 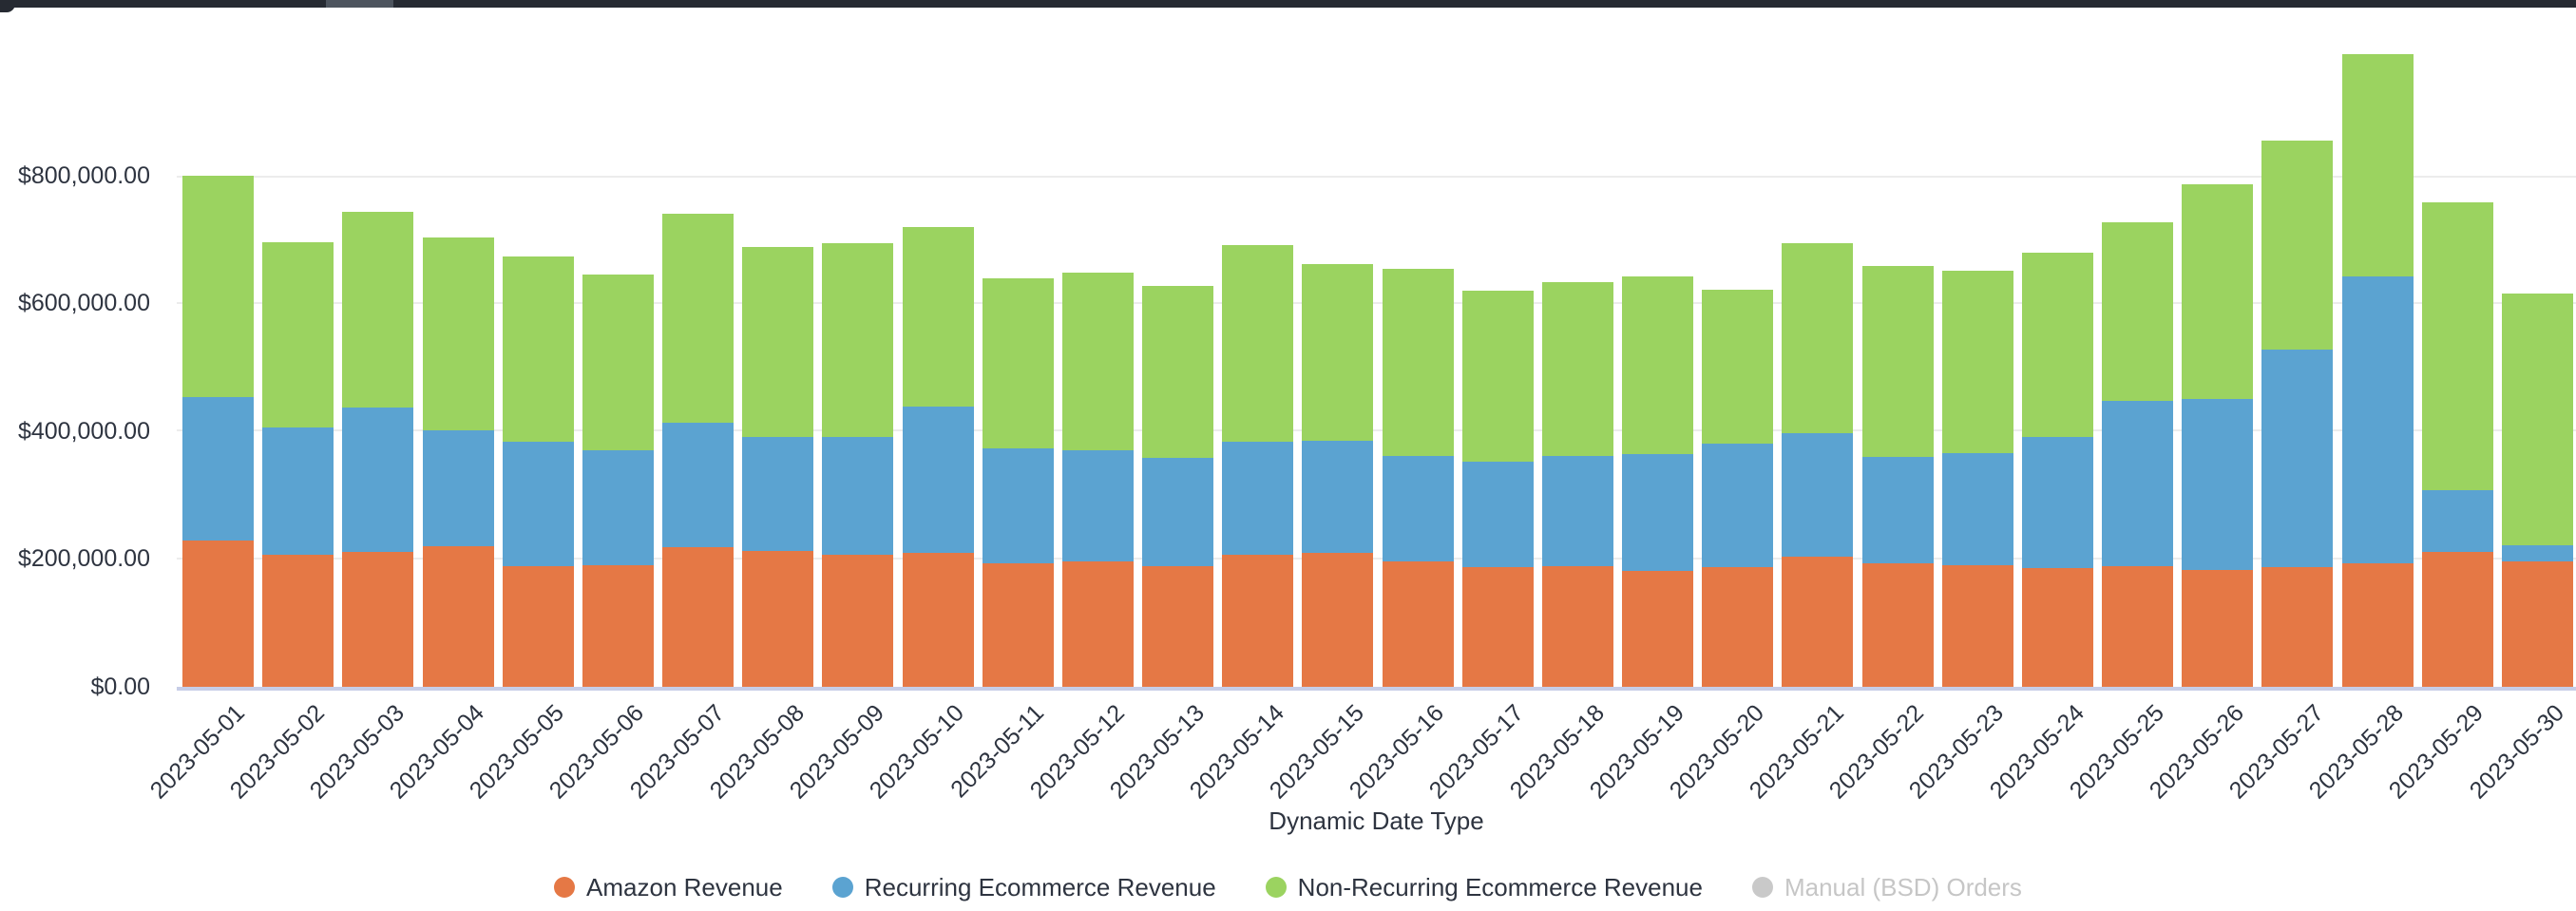 I want to click on gridline-400k, so click(x=1376, y=430).